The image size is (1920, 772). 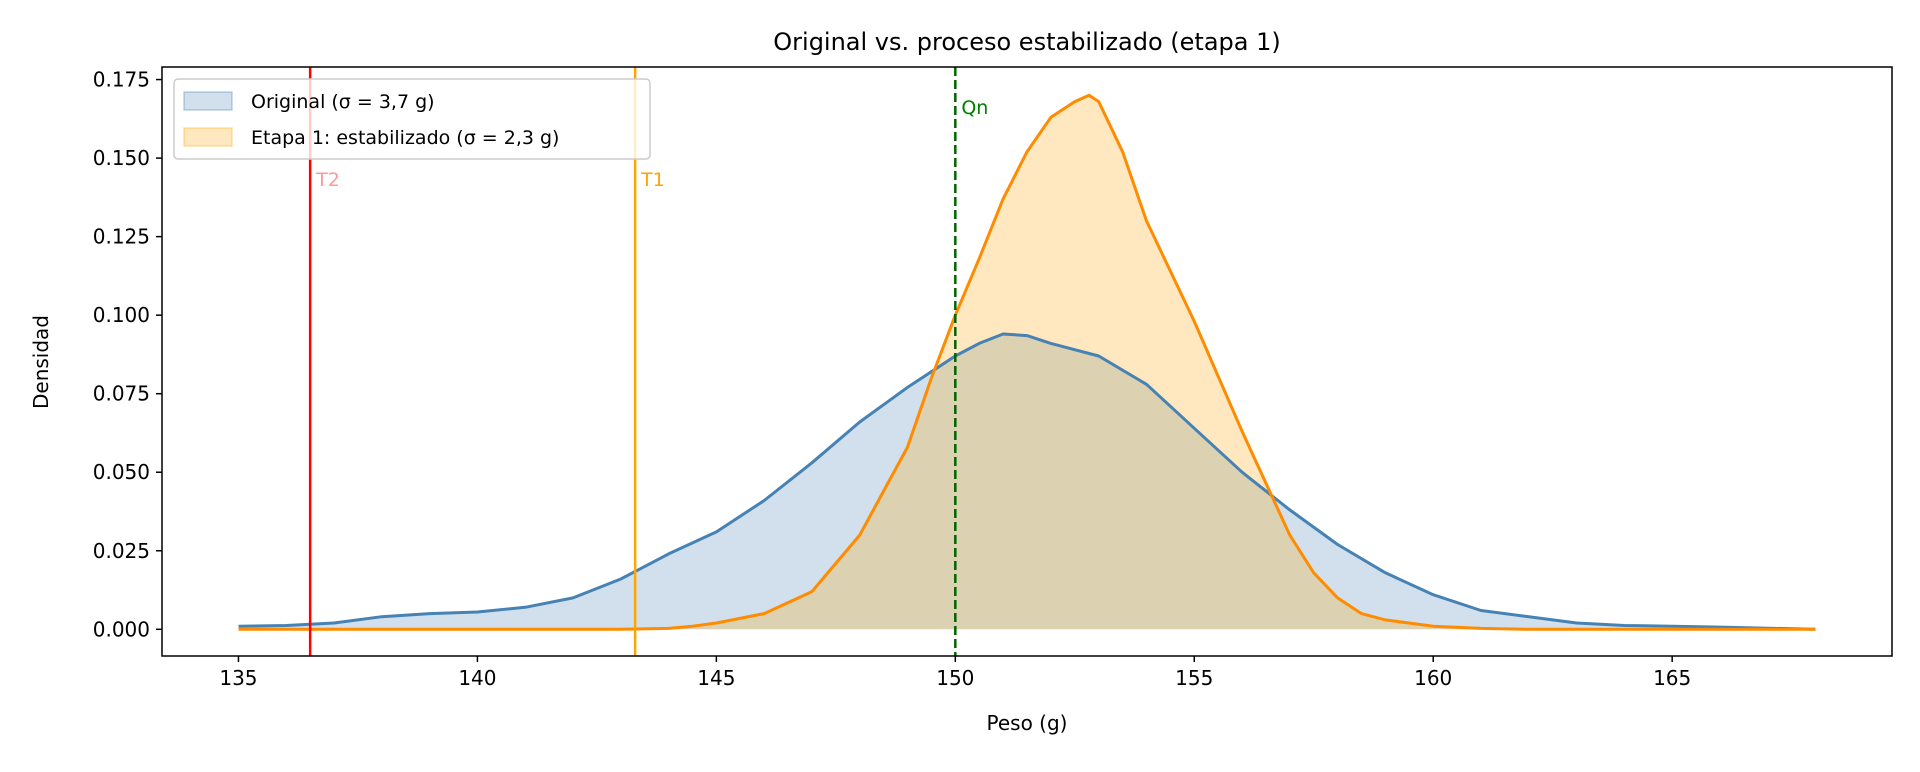 What do you see at coordinates (1194, 678) in the screenshot?
I see `x-tick-label: 155` at bounding box center [1194, 678].